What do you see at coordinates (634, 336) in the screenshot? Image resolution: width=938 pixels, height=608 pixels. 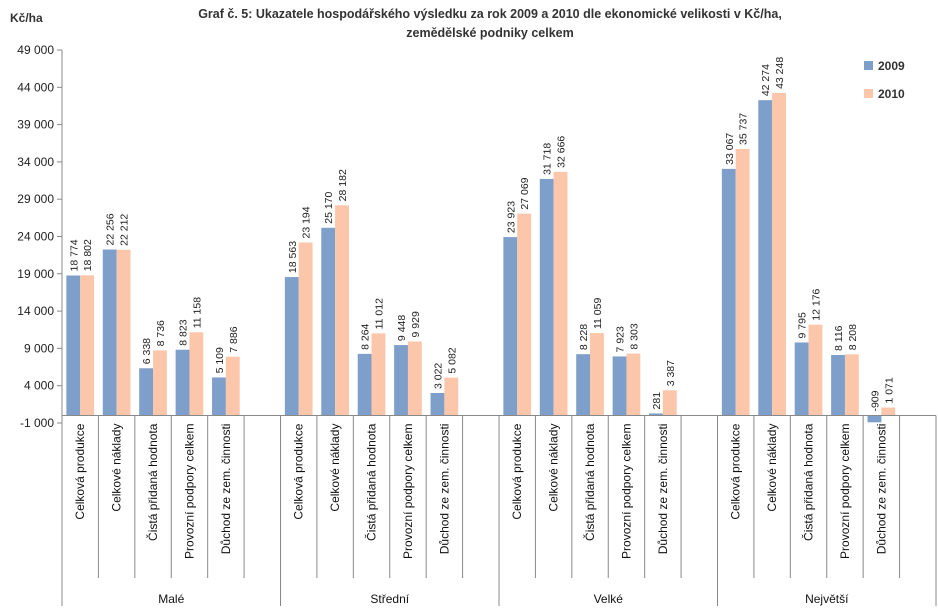 I see `data-label-2010: 8 303` at bounding box center [634, 336].